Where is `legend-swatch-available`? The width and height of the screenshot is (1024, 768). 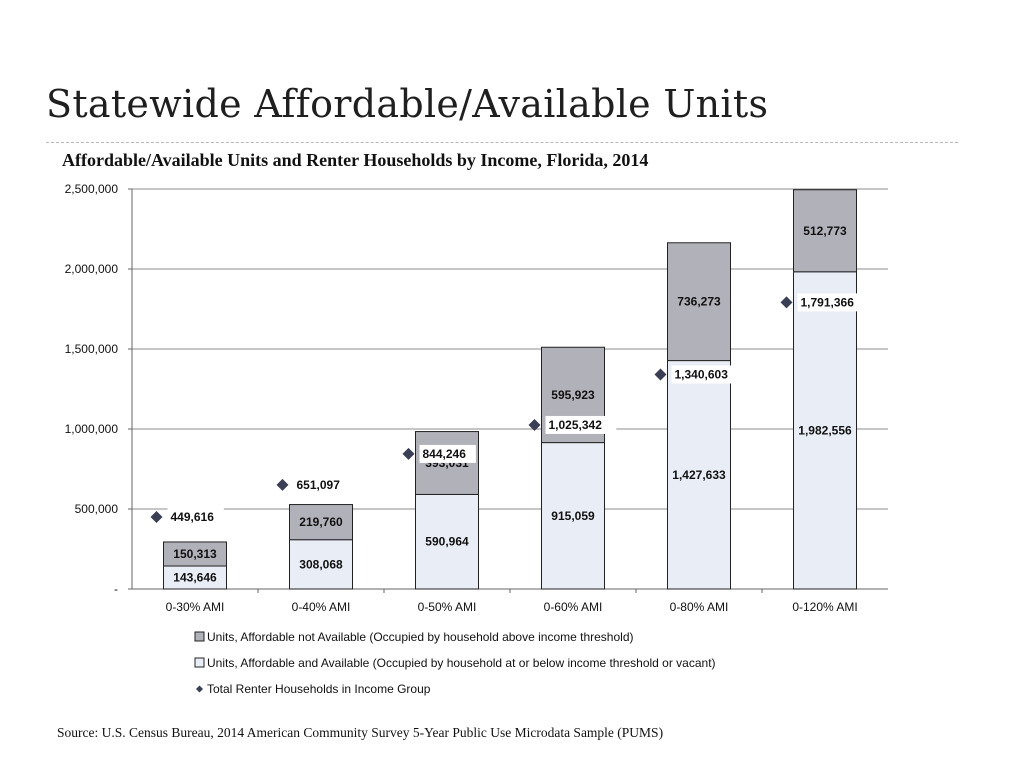 legend-swatch-available is located at coordinates (199, 662).